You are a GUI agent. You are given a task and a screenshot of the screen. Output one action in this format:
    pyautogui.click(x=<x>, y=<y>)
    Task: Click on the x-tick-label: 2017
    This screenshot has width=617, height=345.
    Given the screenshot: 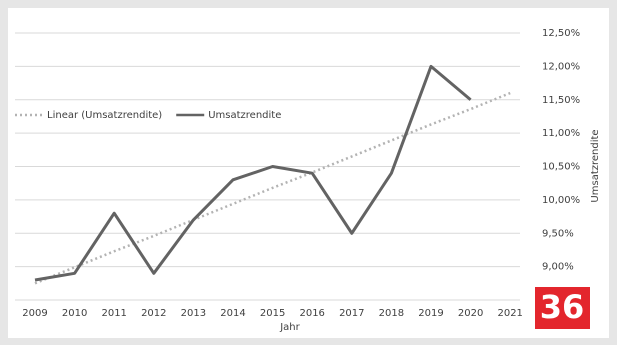 What is the action you would take?
    pyautogui.click(x=351, y=313)
    